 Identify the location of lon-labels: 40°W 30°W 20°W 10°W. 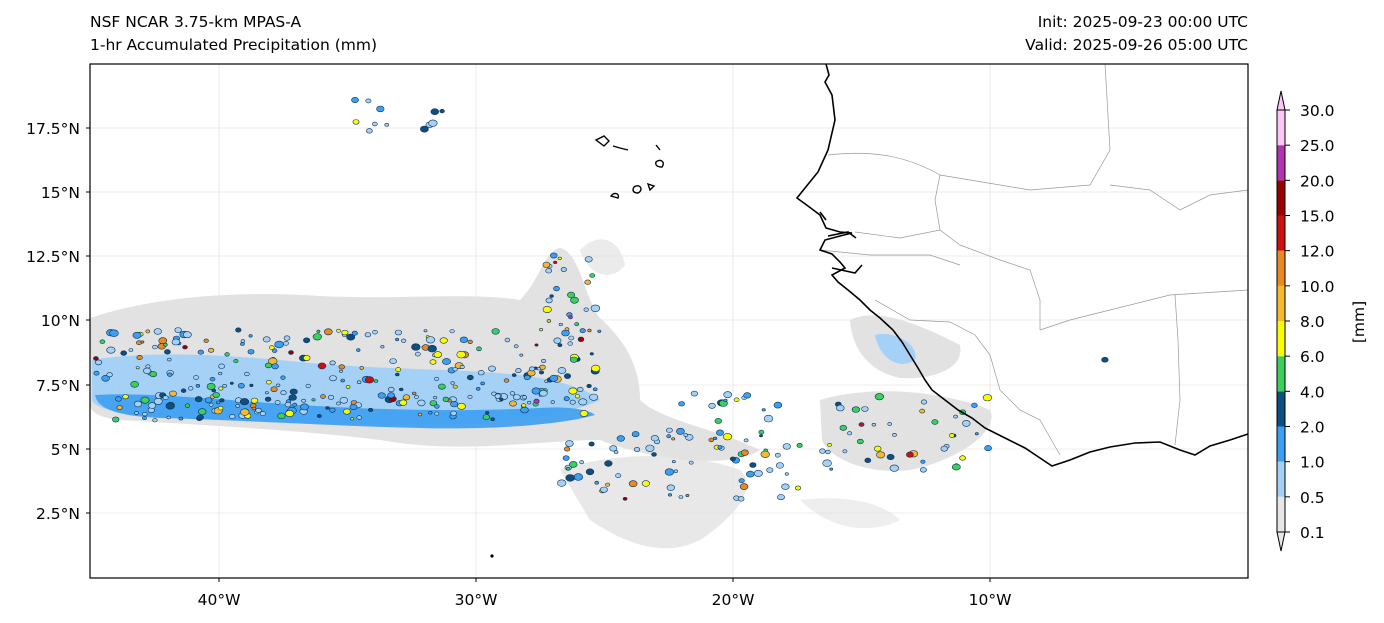
(605, 600).